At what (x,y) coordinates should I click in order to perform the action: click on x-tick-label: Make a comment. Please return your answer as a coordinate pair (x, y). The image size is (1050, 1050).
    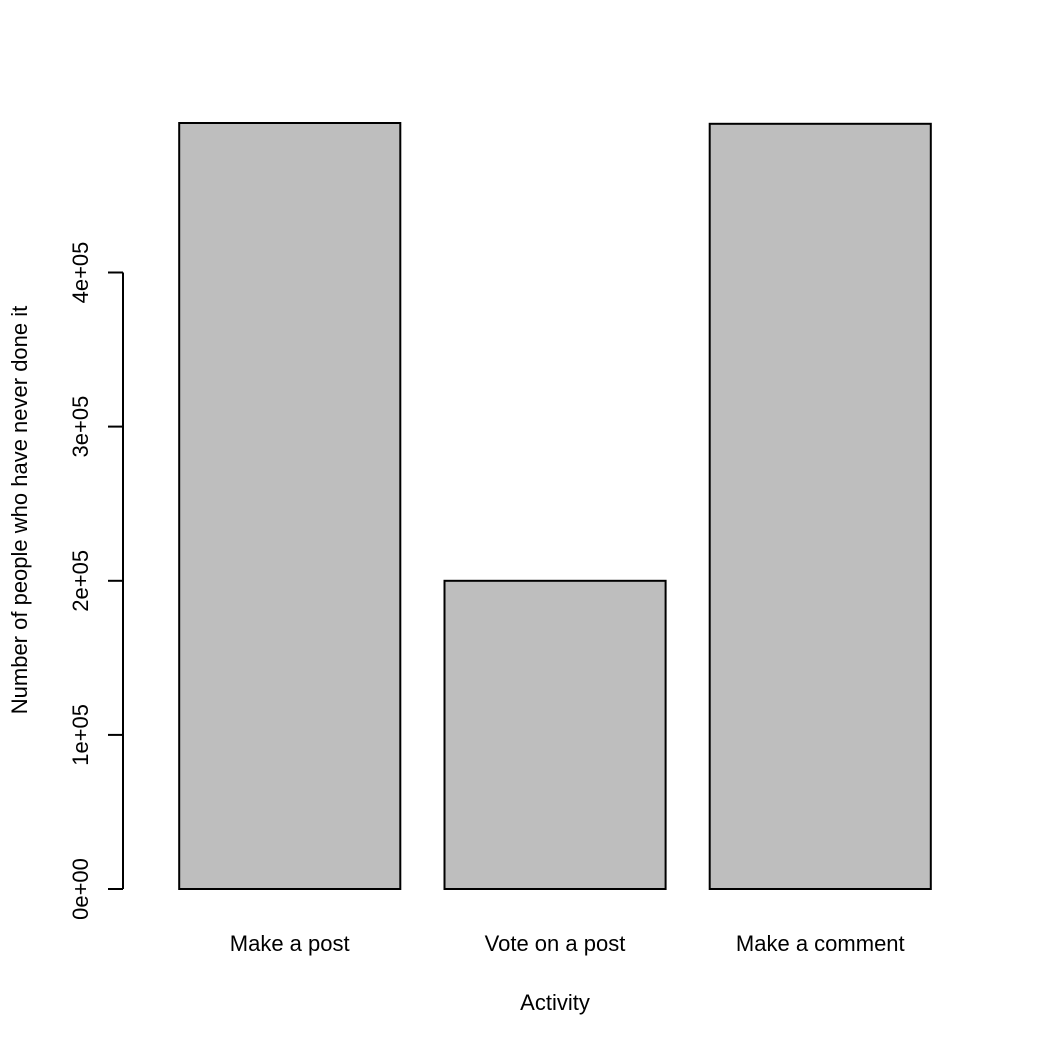
    Looking at the image, I should click on (820, 943).